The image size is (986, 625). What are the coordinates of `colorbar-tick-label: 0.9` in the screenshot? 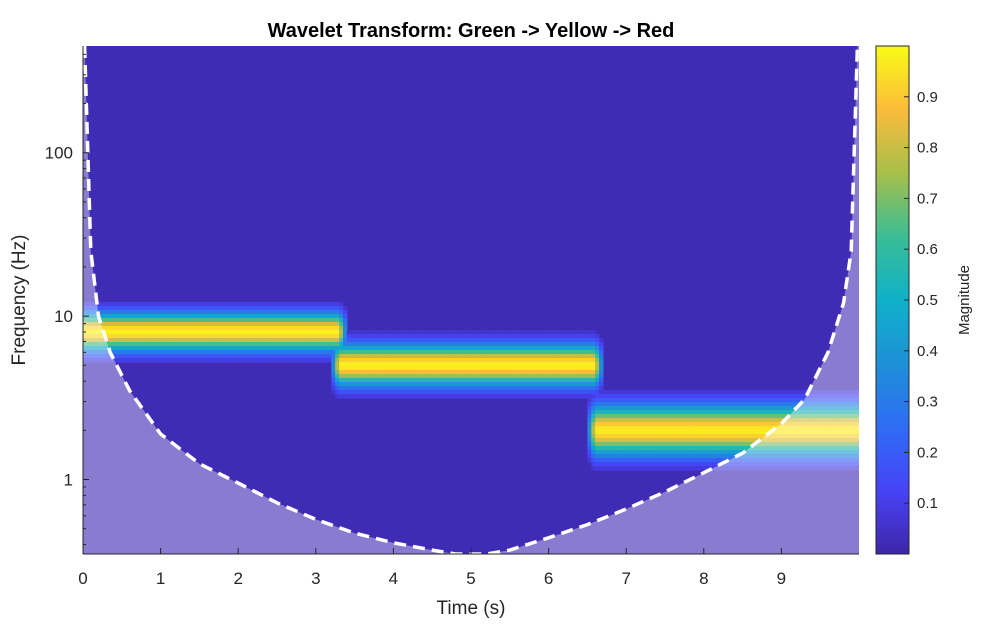 It's located at (927, 97).